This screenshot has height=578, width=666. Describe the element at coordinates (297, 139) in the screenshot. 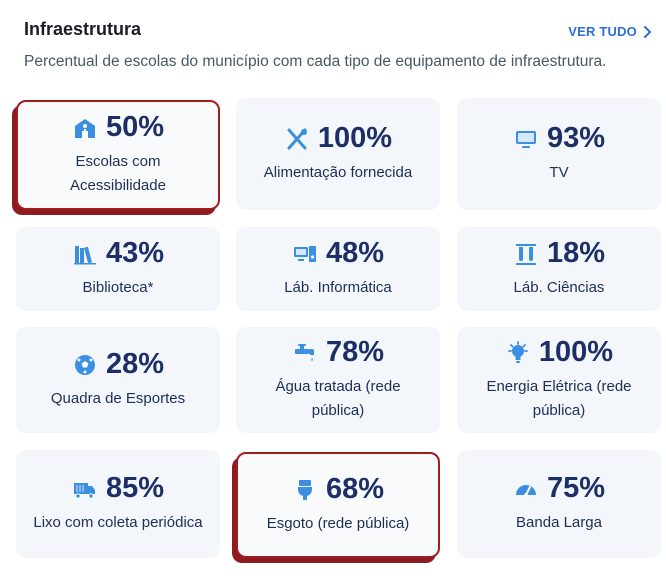

I see `utensils-icon` at that location.